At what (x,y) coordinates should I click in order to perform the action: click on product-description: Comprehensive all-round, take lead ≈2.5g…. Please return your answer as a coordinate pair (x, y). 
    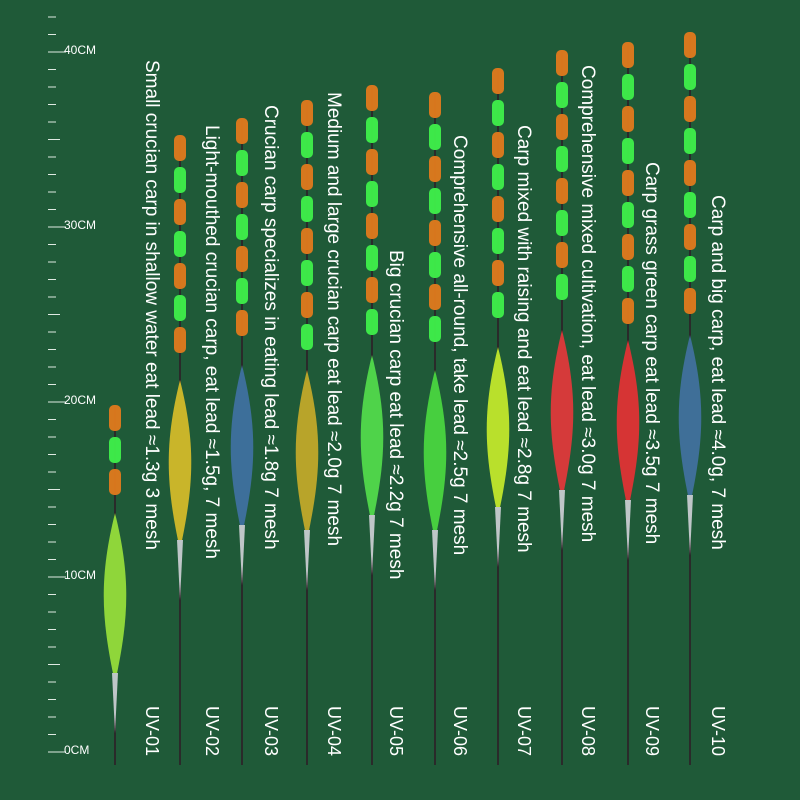
    Looking at the image, I should click on (459, 345).